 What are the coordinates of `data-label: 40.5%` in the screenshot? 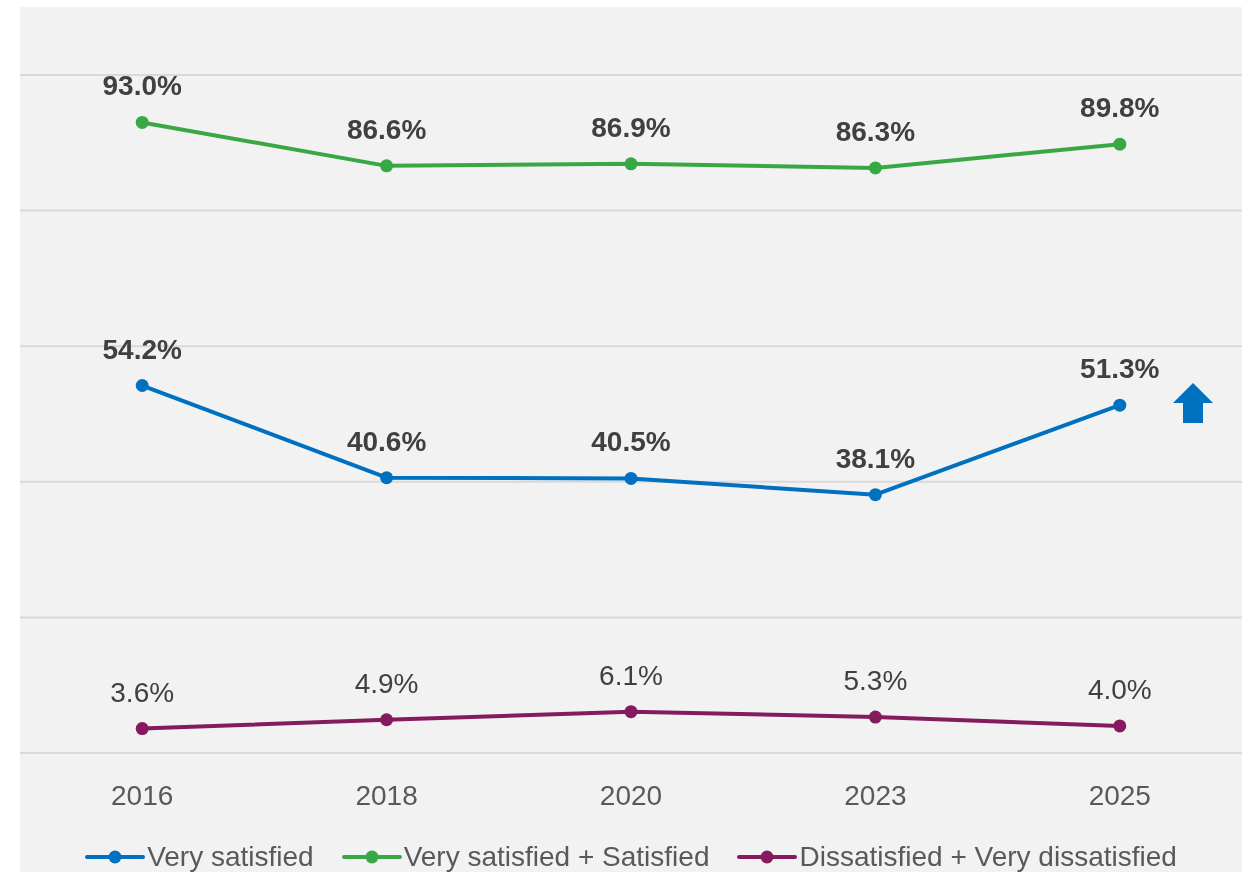 It's located at (631, 442).